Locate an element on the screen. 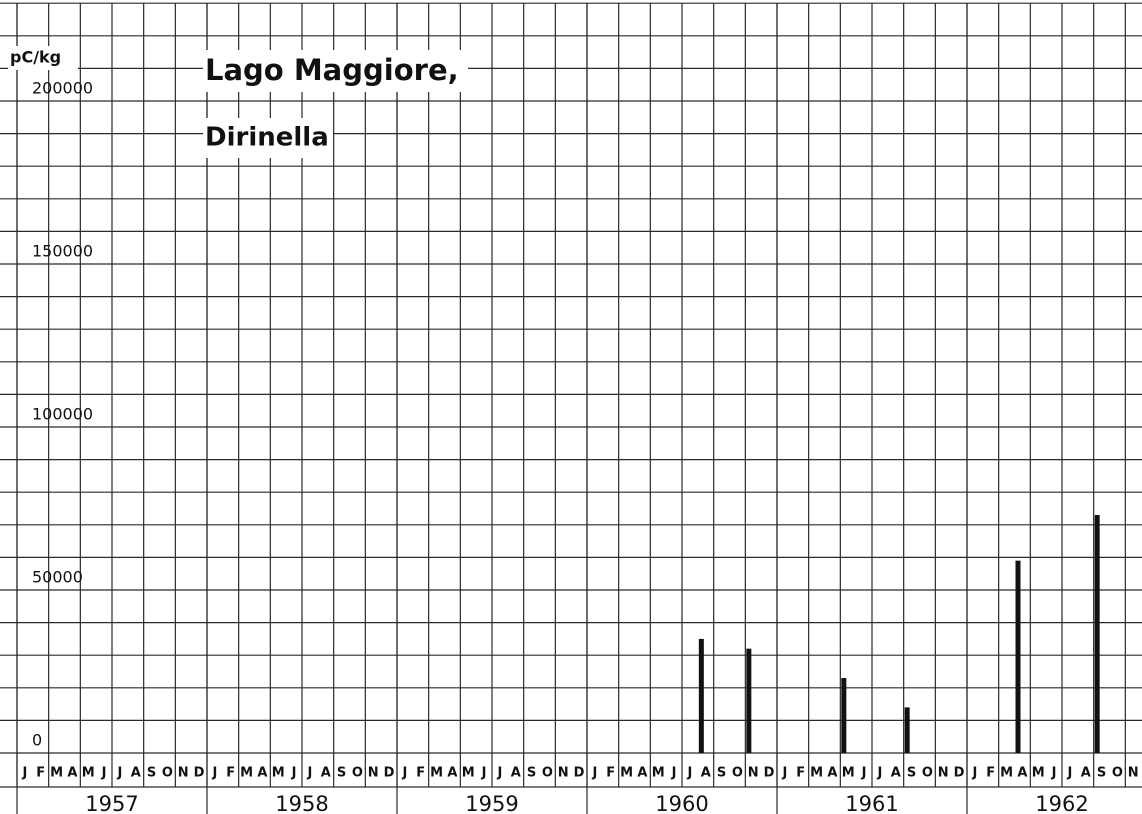 This screenshot has width=1142, height=814. chart-title: Lago Maggiore, is located at coordinates (332, 70).